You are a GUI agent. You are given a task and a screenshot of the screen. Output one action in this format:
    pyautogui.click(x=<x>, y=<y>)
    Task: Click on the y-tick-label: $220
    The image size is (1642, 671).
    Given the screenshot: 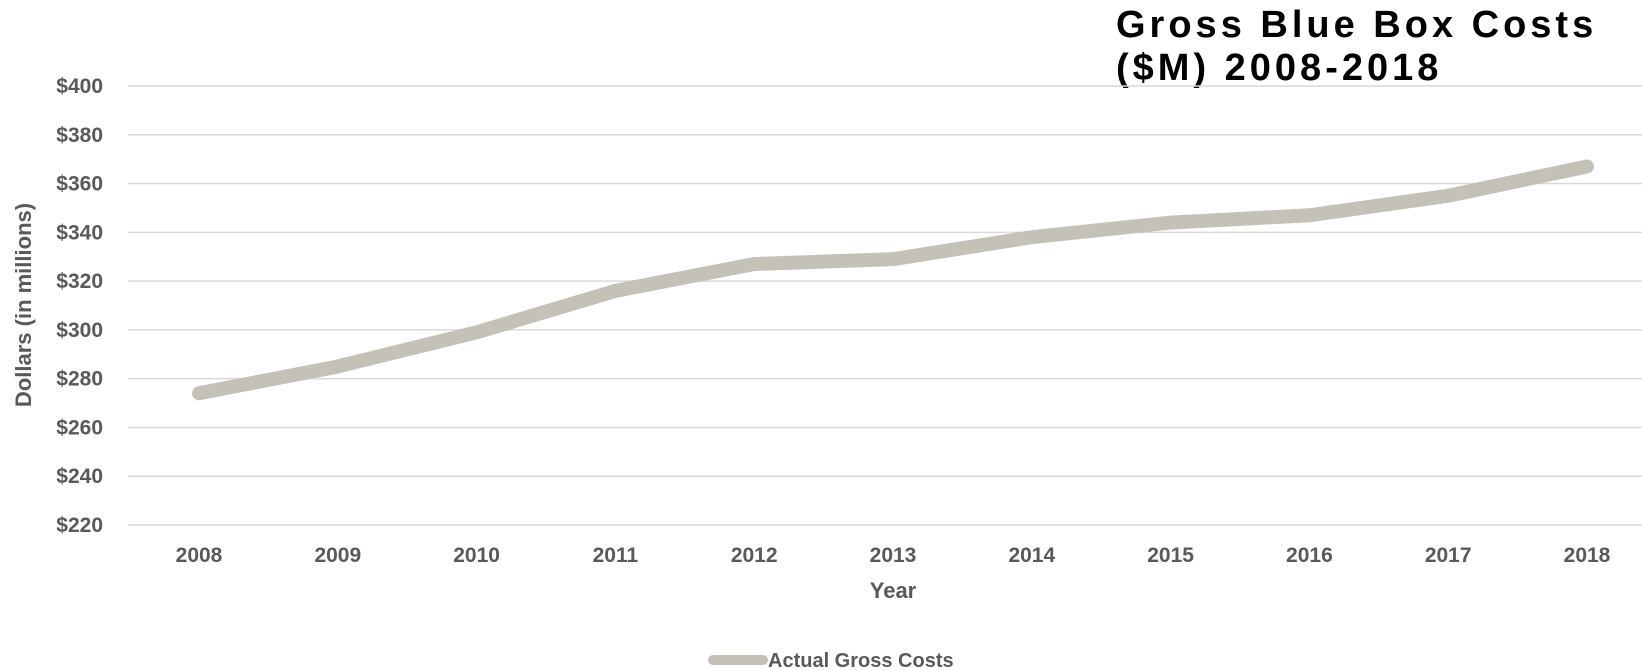 What is the action you would take?
    pyautogui.click(x=79, y=525)
    